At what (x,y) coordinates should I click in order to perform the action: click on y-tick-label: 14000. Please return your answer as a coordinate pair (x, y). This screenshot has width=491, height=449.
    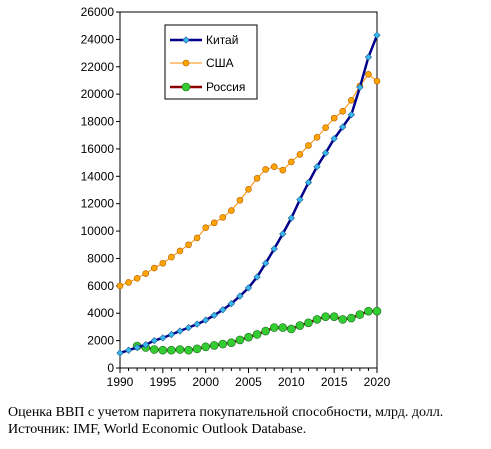
    Looking at the image, I should click on (98, 176).